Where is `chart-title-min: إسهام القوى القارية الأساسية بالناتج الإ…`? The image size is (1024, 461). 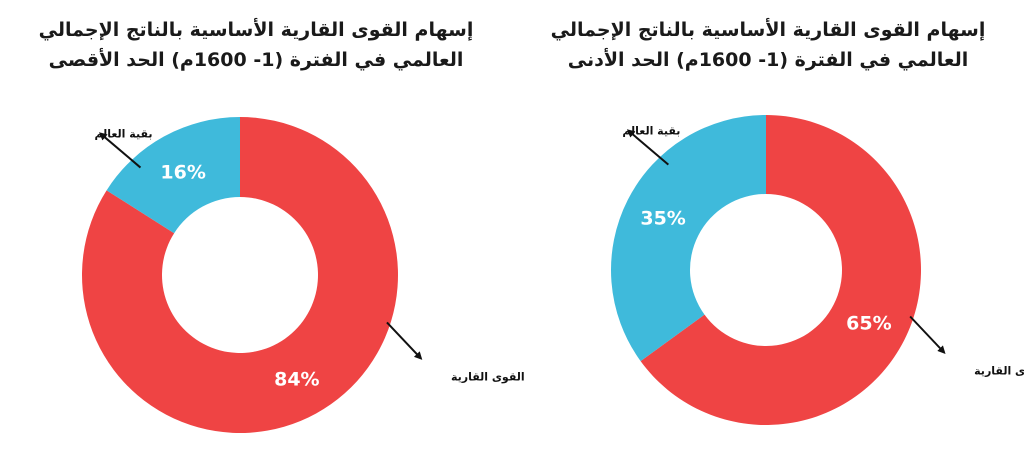 chart-title-min: إسهام القوى القارية الأساسية بالناتج الإ… is located at coordinates (768, 45).